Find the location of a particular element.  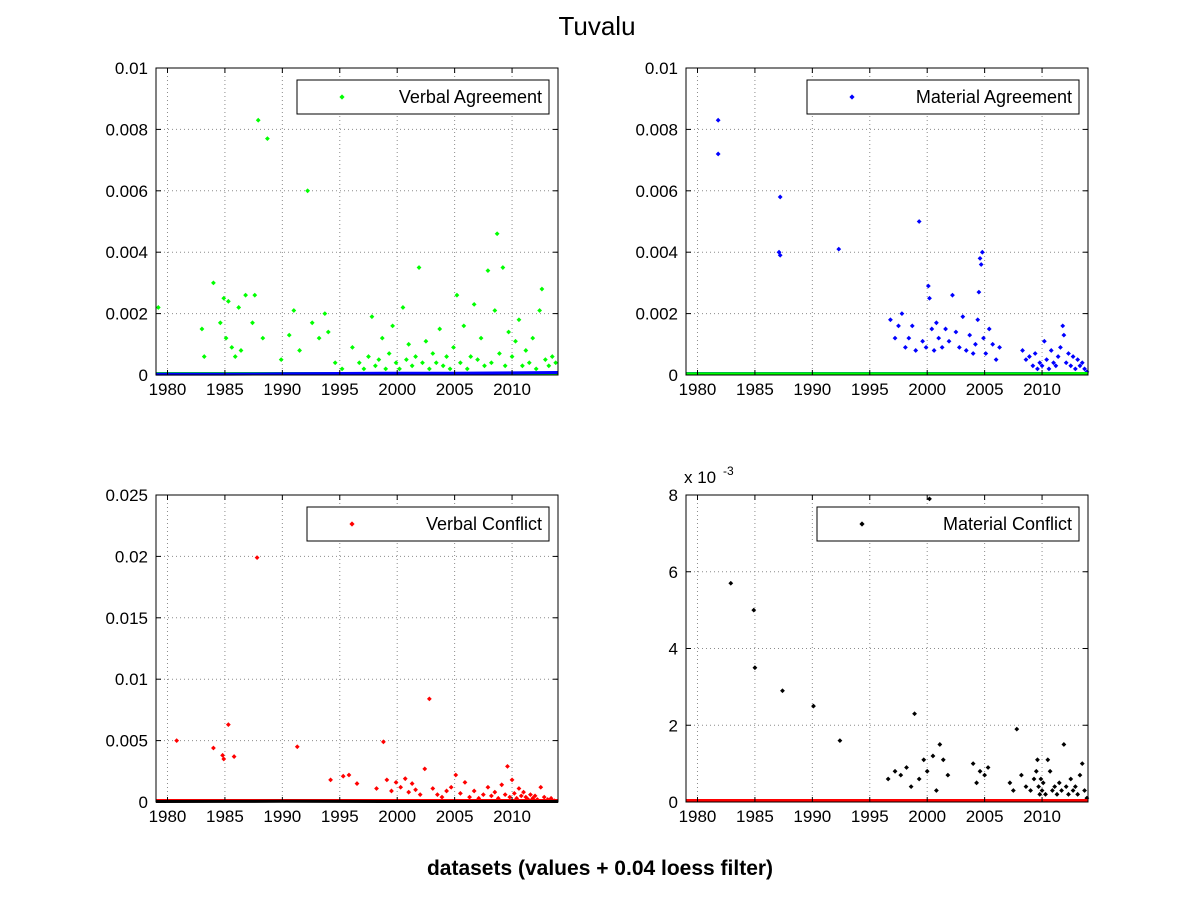

loess-line is located at coordinates (357, 373).